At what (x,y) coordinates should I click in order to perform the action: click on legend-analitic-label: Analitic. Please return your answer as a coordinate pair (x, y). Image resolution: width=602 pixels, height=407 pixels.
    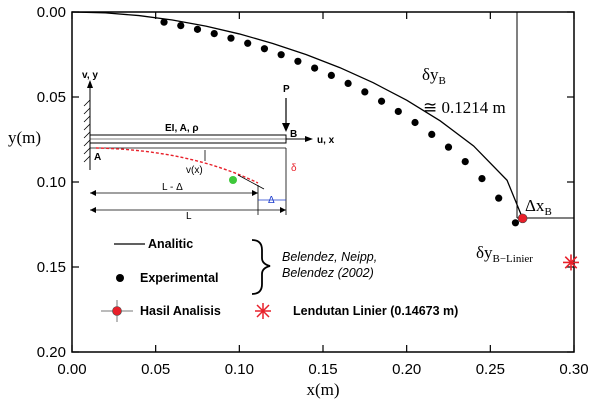
    Looking at the image, I should click on (170, 244).